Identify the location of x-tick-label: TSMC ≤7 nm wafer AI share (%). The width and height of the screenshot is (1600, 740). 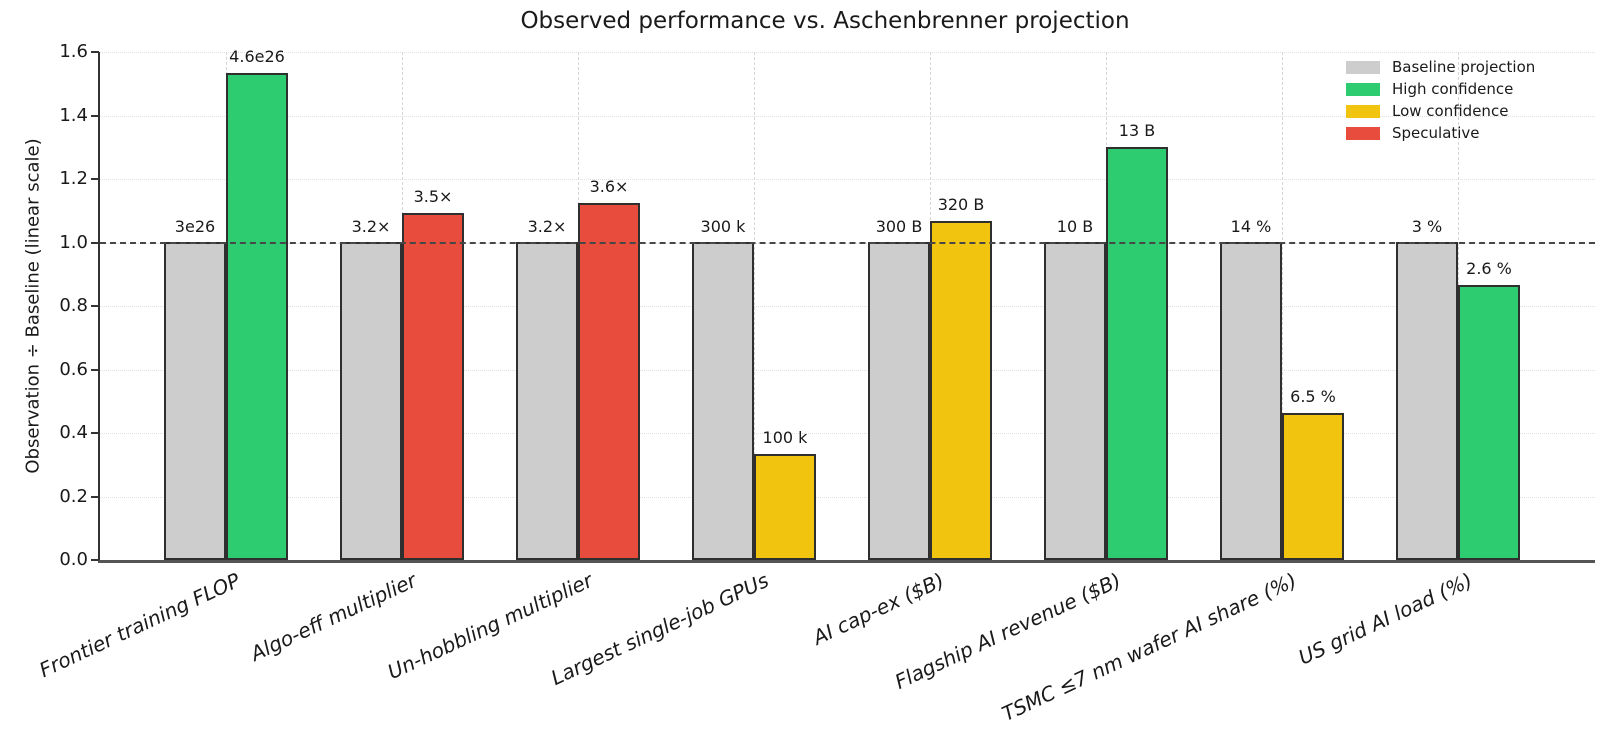
(1149, 647).